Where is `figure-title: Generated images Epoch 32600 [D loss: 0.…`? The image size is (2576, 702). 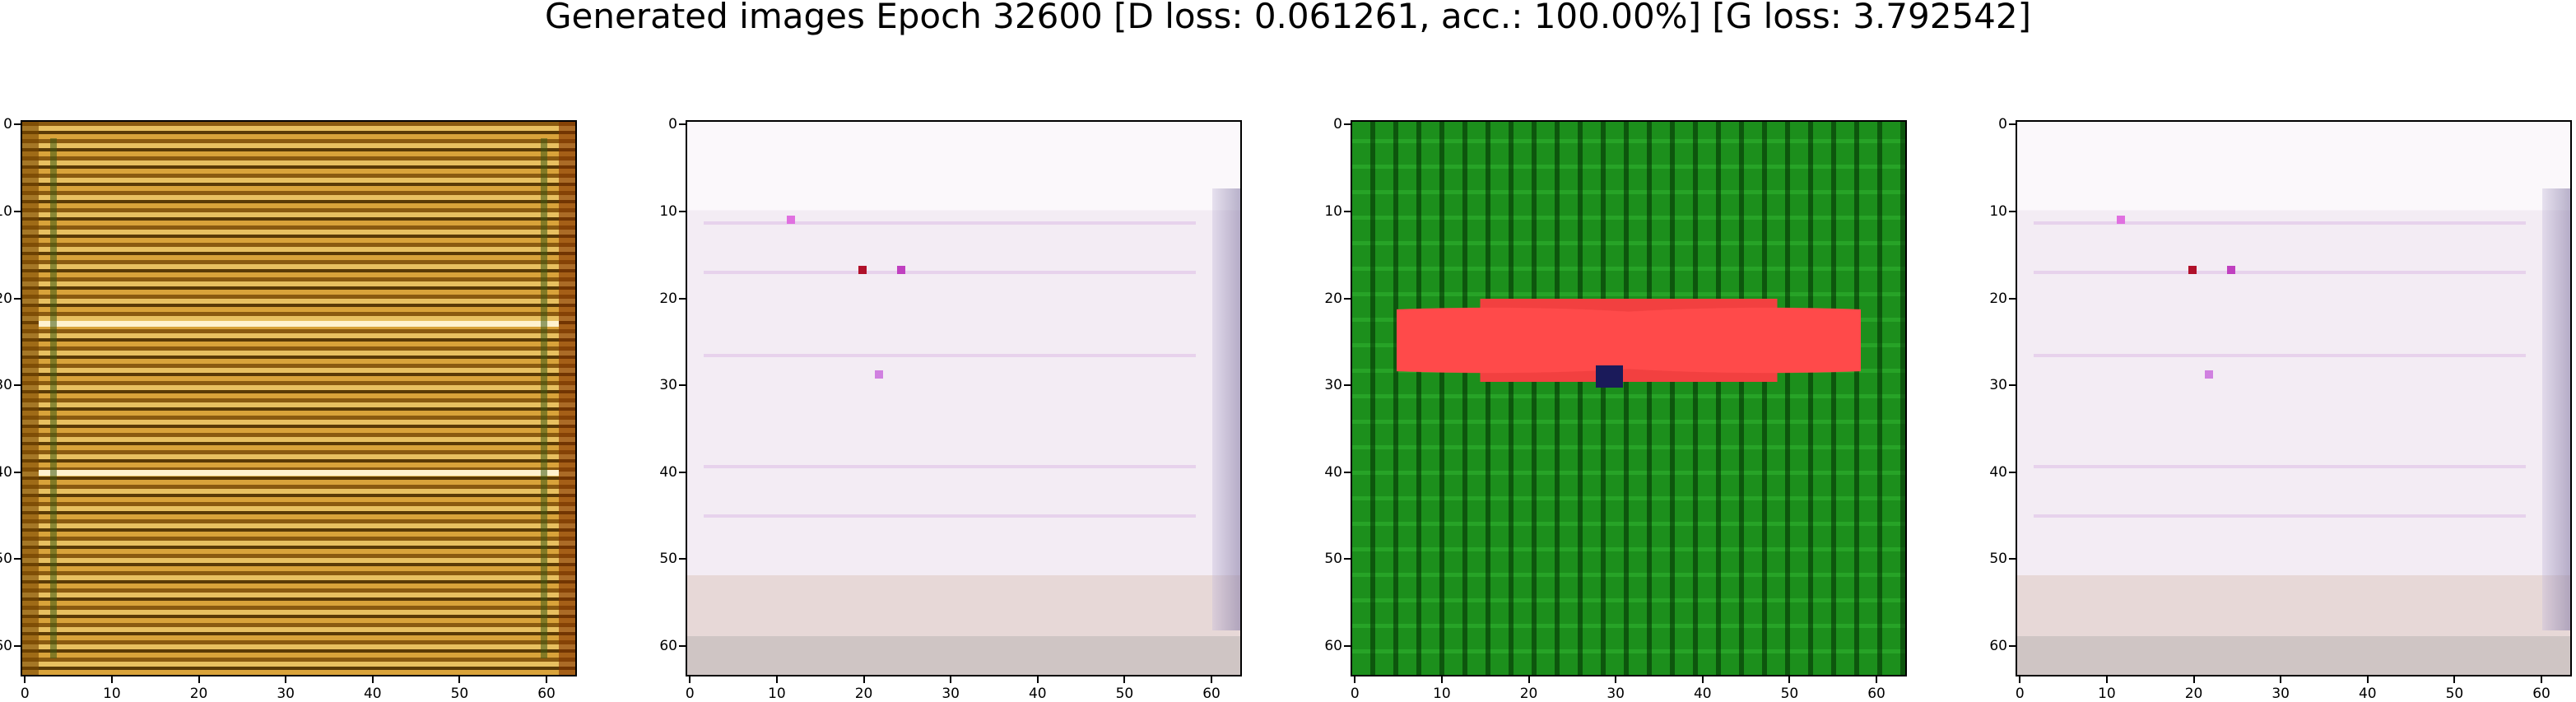
figure-title: Generated images Epoch 32600 [D loss: 0.… is located at coordinates (1288, 18).